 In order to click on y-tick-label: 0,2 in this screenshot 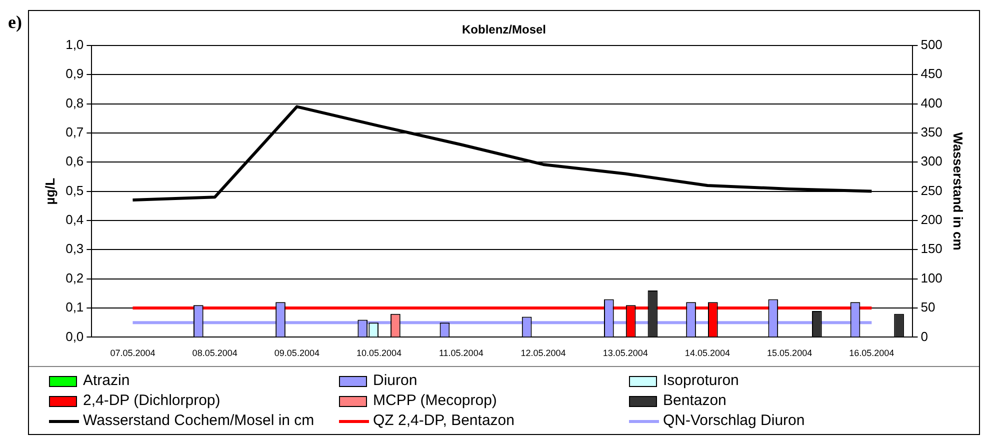, I will do `click(75, 278)`.